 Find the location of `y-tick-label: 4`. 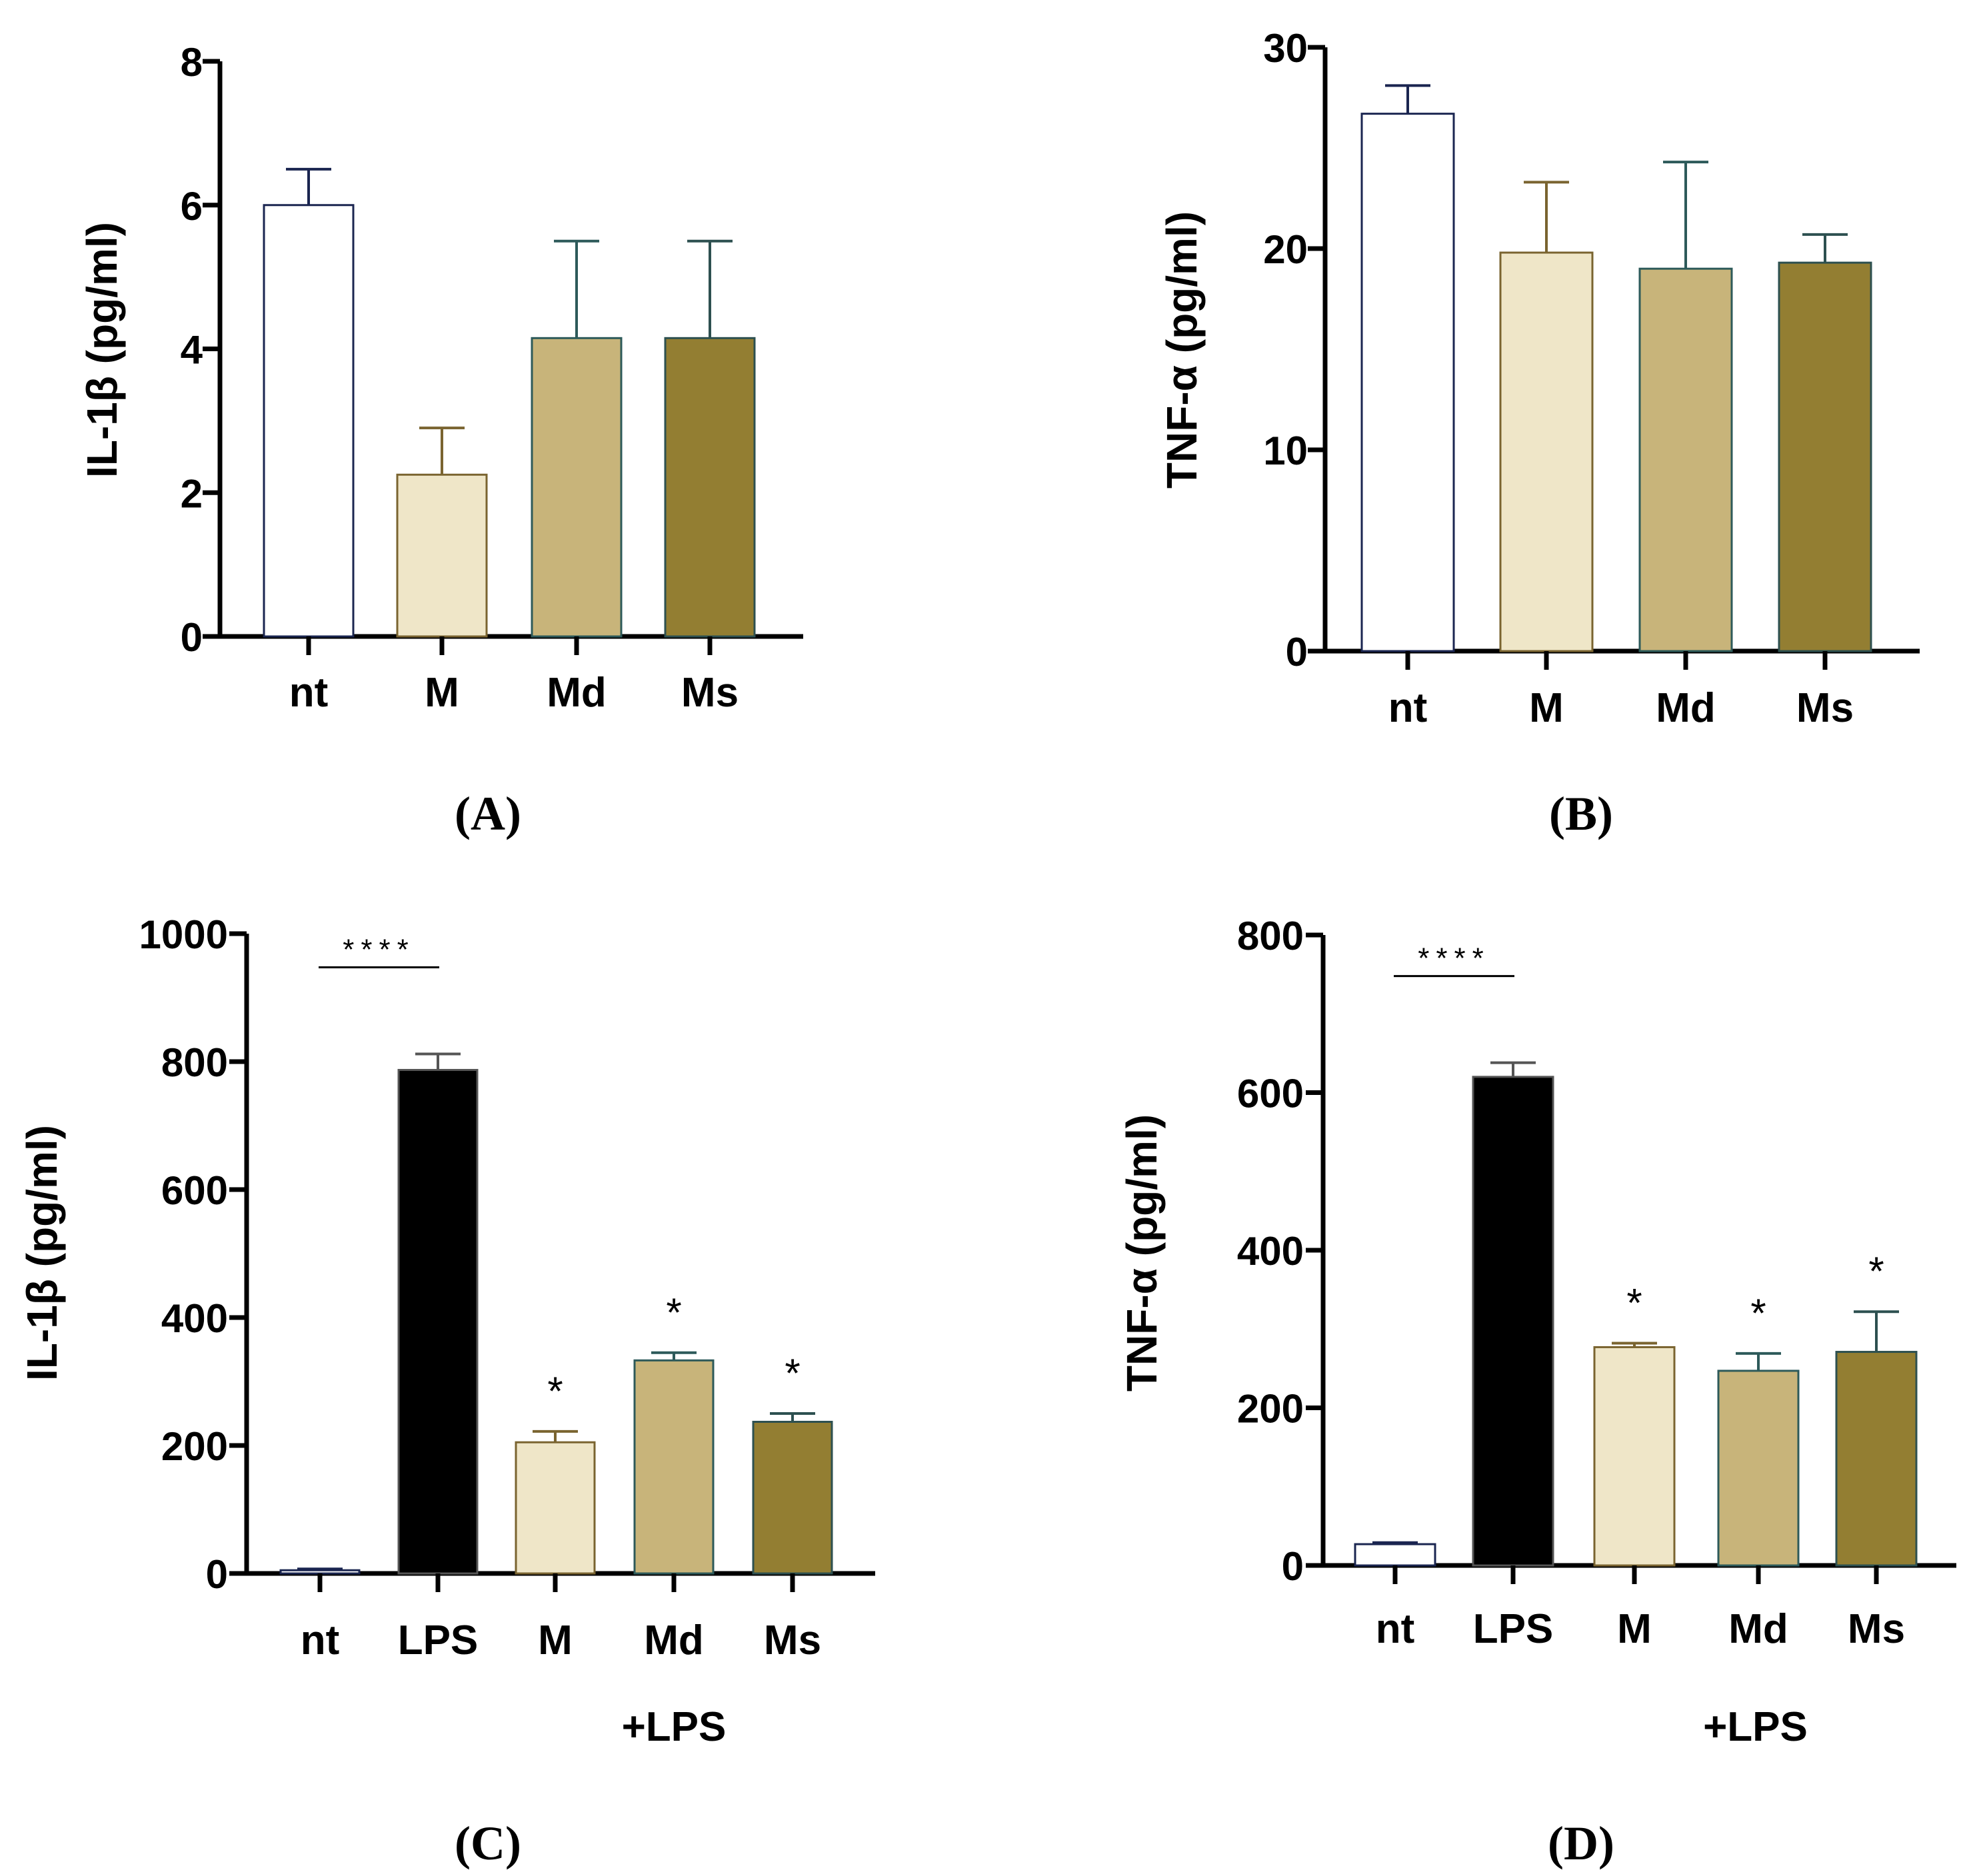

y-tick-label: 4 is located at coordinates (192, 350).